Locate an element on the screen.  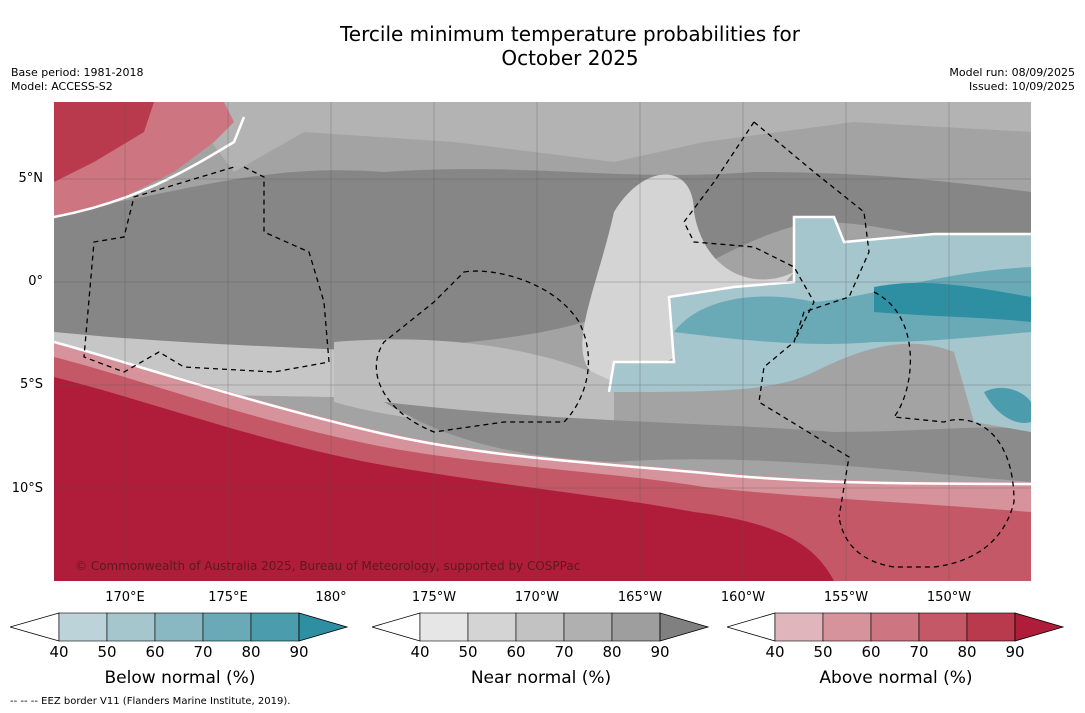
colorbar-near-normal is located at coordinates (541, 627).